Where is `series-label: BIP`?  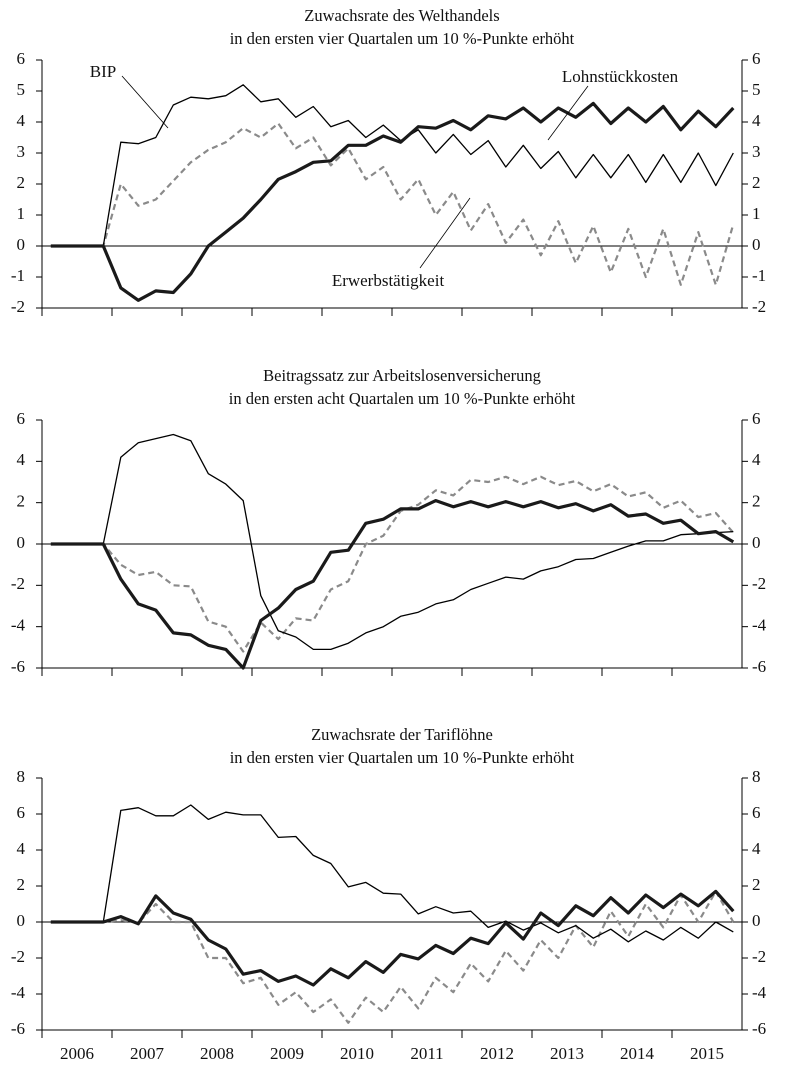 series-label: BIP is located at coordinates (103, 71).